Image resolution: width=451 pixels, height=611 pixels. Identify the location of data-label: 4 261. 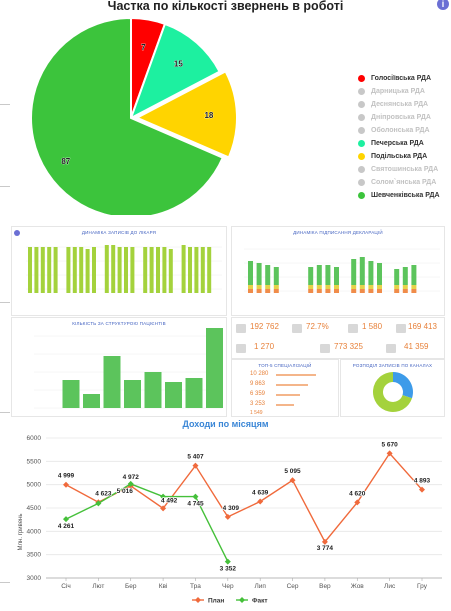
(66, 526).